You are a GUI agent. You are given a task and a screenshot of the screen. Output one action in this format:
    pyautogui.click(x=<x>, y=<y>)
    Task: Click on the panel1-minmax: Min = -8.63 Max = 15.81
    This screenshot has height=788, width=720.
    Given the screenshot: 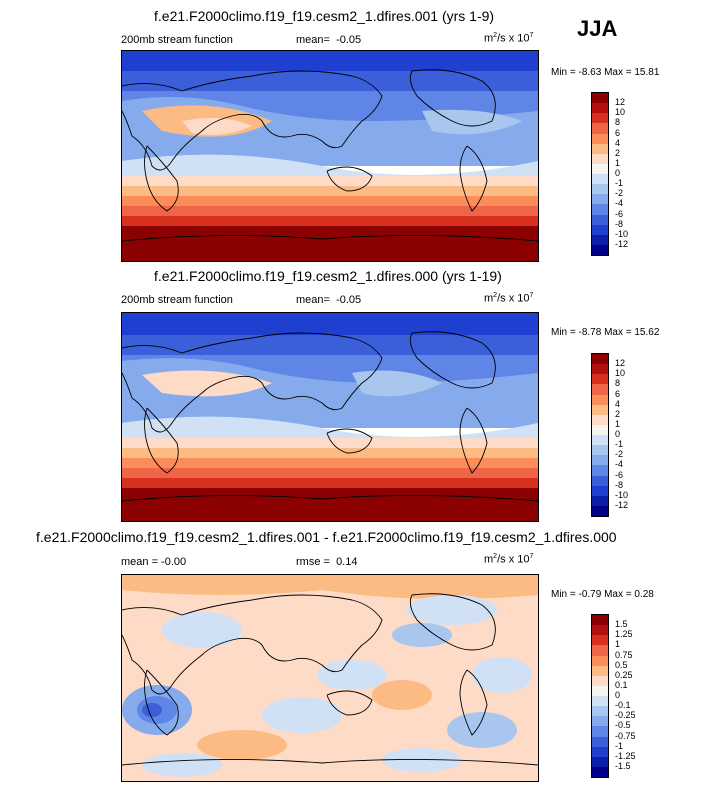 What is the action you would take?
    pyautogui.click(x=605, y=72)
    